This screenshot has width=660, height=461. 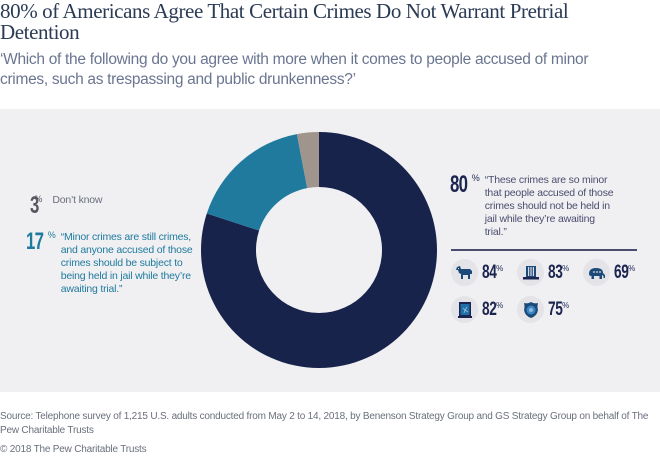 I want to click on subgroup-crime-victims-unit: %, so click(x=500, y=305).